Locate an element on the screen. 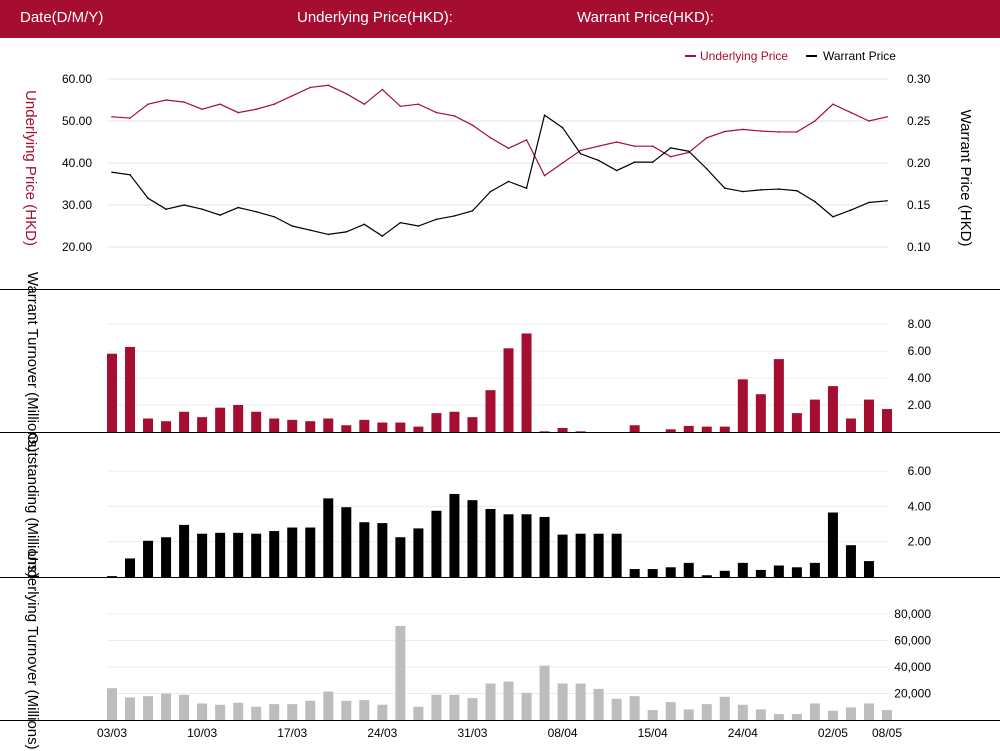 This screenshot has height=751, width=1000. warrant-price-label: Warrant Price(HKD): is located at coordinates (645, 17).